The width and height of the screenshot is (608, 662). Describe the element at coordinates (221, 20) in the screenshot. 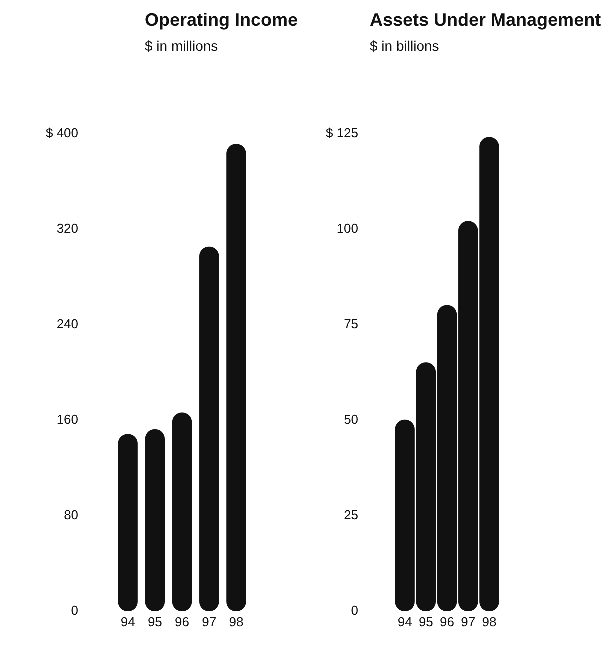

I see `chart-title: Operating Income` at that location.